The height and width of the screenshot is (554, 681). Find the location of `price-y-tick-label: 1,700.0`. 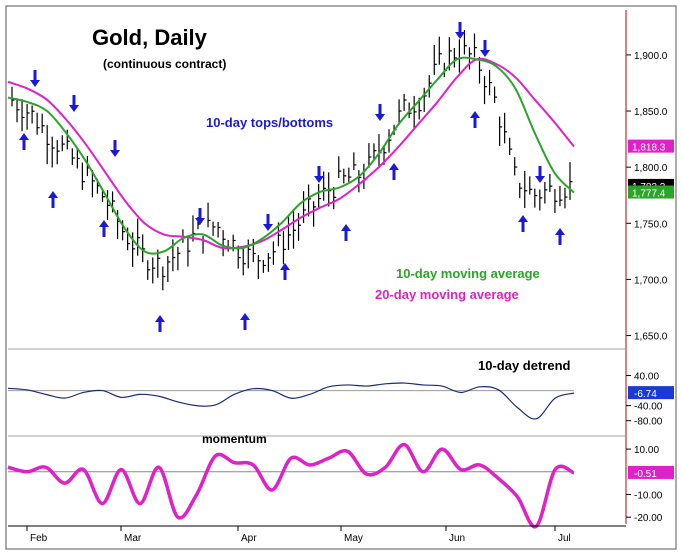

price-y-tick-label: 1,700.0 is located at coordinates (651, 280).